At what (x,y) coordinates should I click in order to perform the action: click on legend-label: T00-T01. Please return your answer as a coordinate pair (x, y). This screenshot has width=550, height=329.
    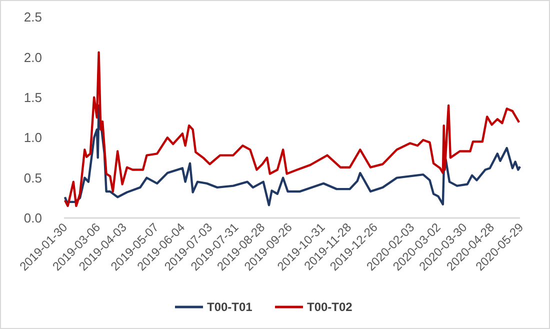
    Looking at the image, I should click on (230, 307).